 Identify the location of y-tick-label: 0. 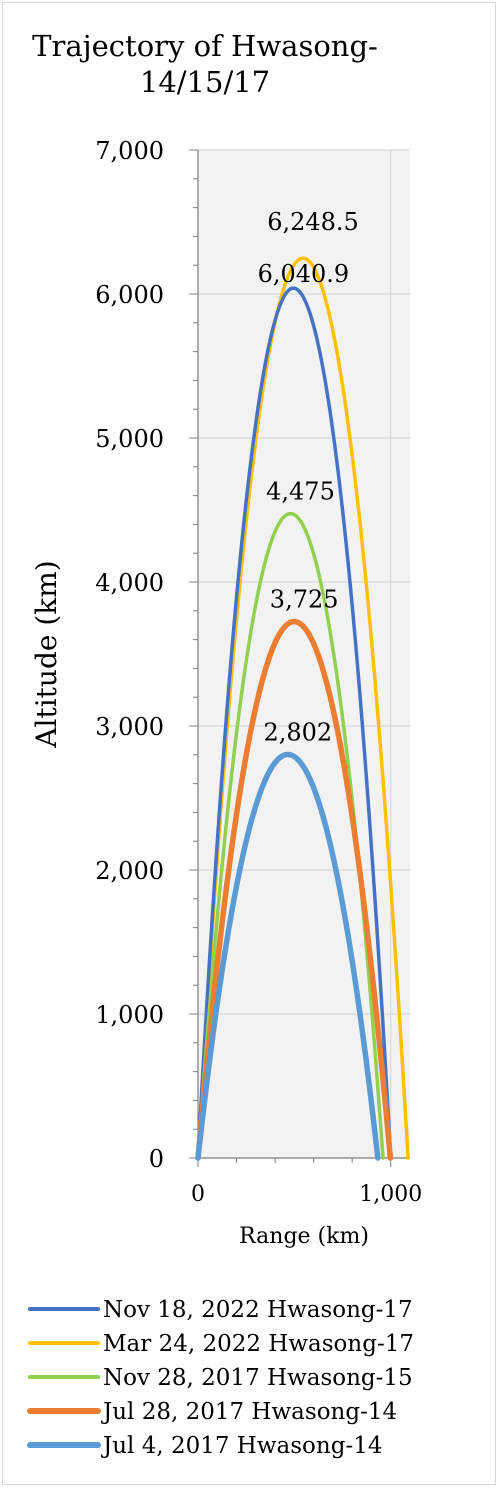
(156, 1159).